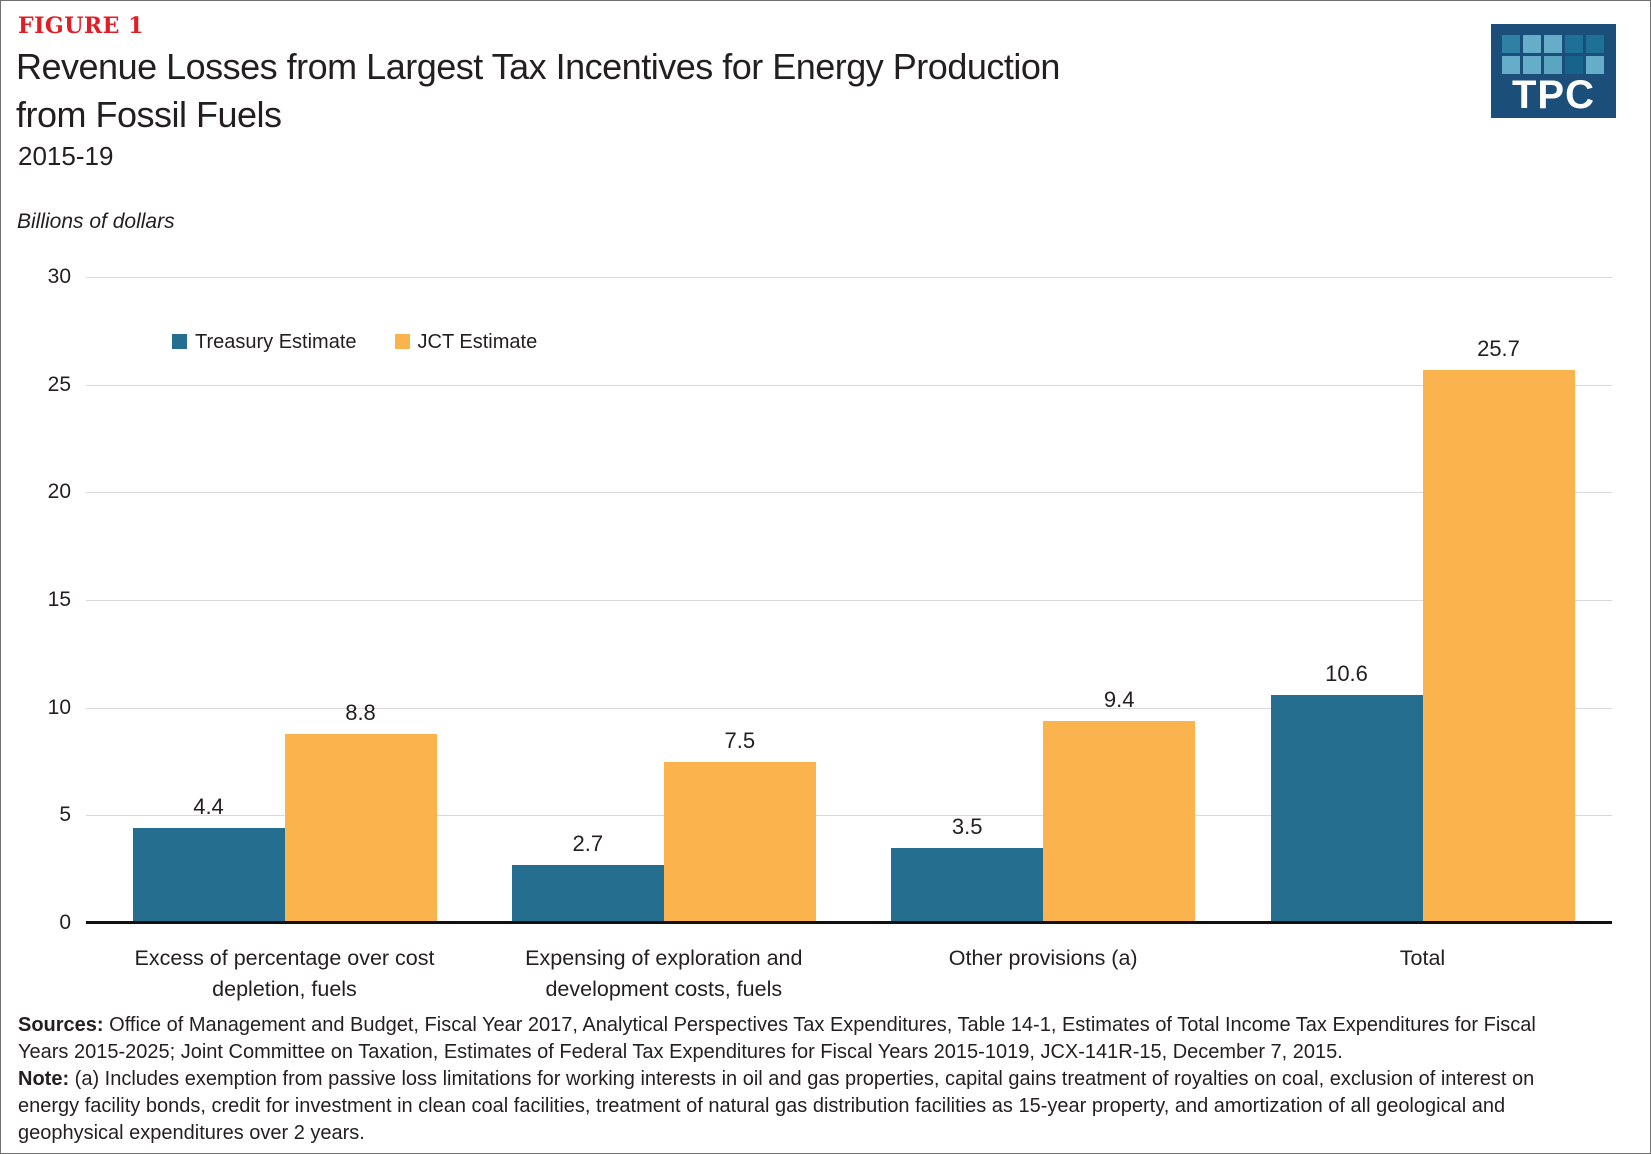 The width and height of the screenshot is (1651, 1154). Describe the element at coordinates (65, 922) in the screenshot. I see `y-tick-0: 0` at that location.